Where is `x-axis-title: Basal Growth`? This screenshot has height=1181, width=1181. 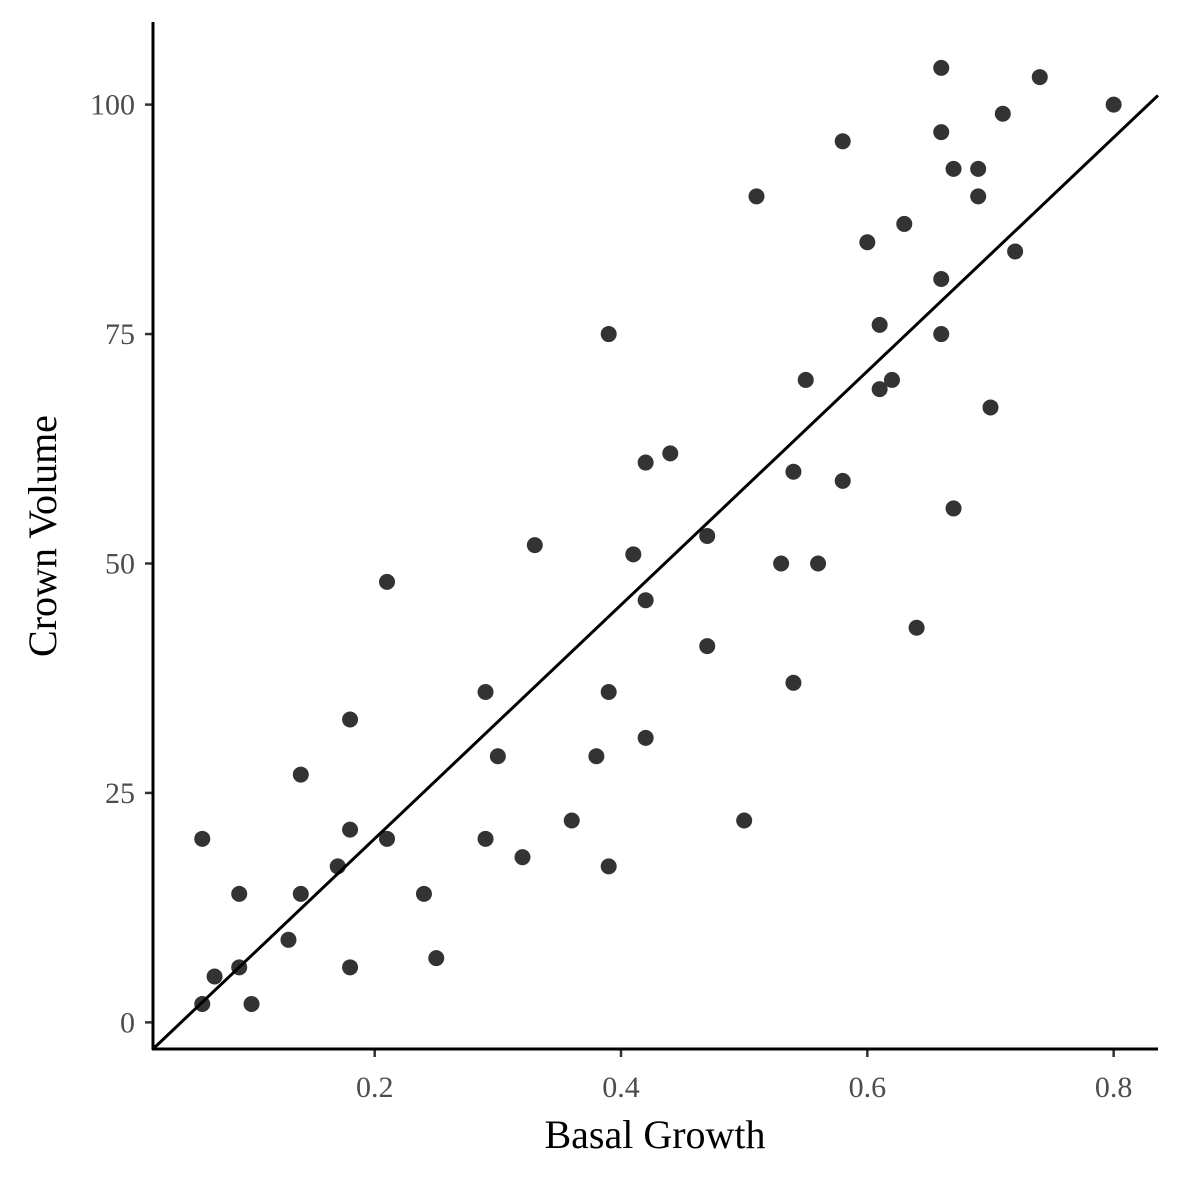
x-axis-title: Basal Growth is located at coordinates (654, 1134).